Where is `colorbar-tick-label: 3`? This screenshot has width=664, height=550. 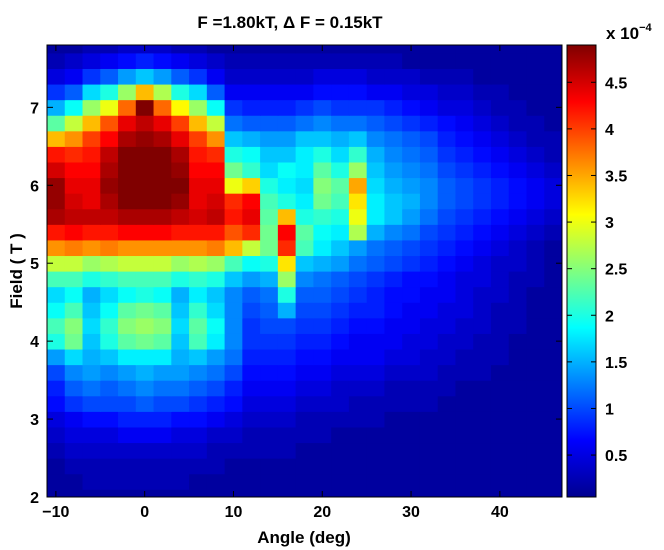 colorbar-tick-label: 3 is located at coordinates (609, 223).